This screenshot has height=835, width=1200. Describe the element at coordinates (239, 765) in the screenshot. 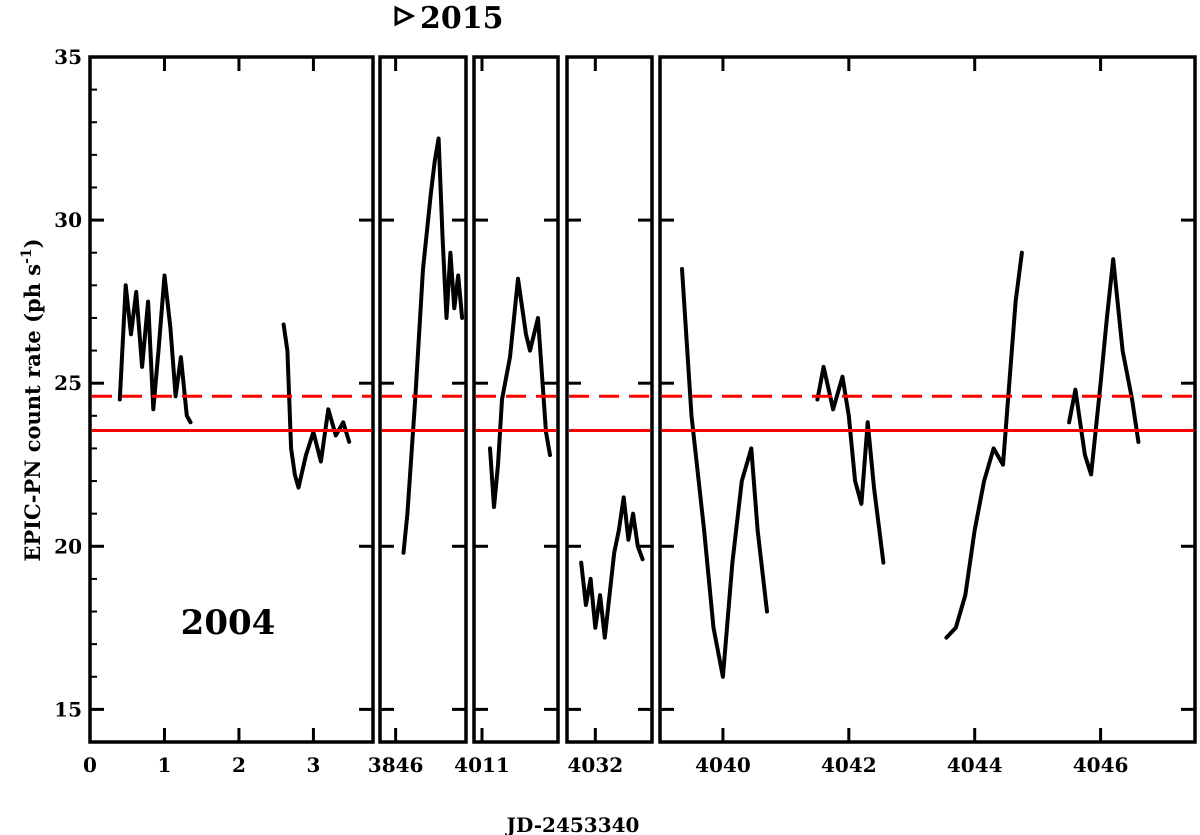

I see `x-tick-label: 2` at that location.